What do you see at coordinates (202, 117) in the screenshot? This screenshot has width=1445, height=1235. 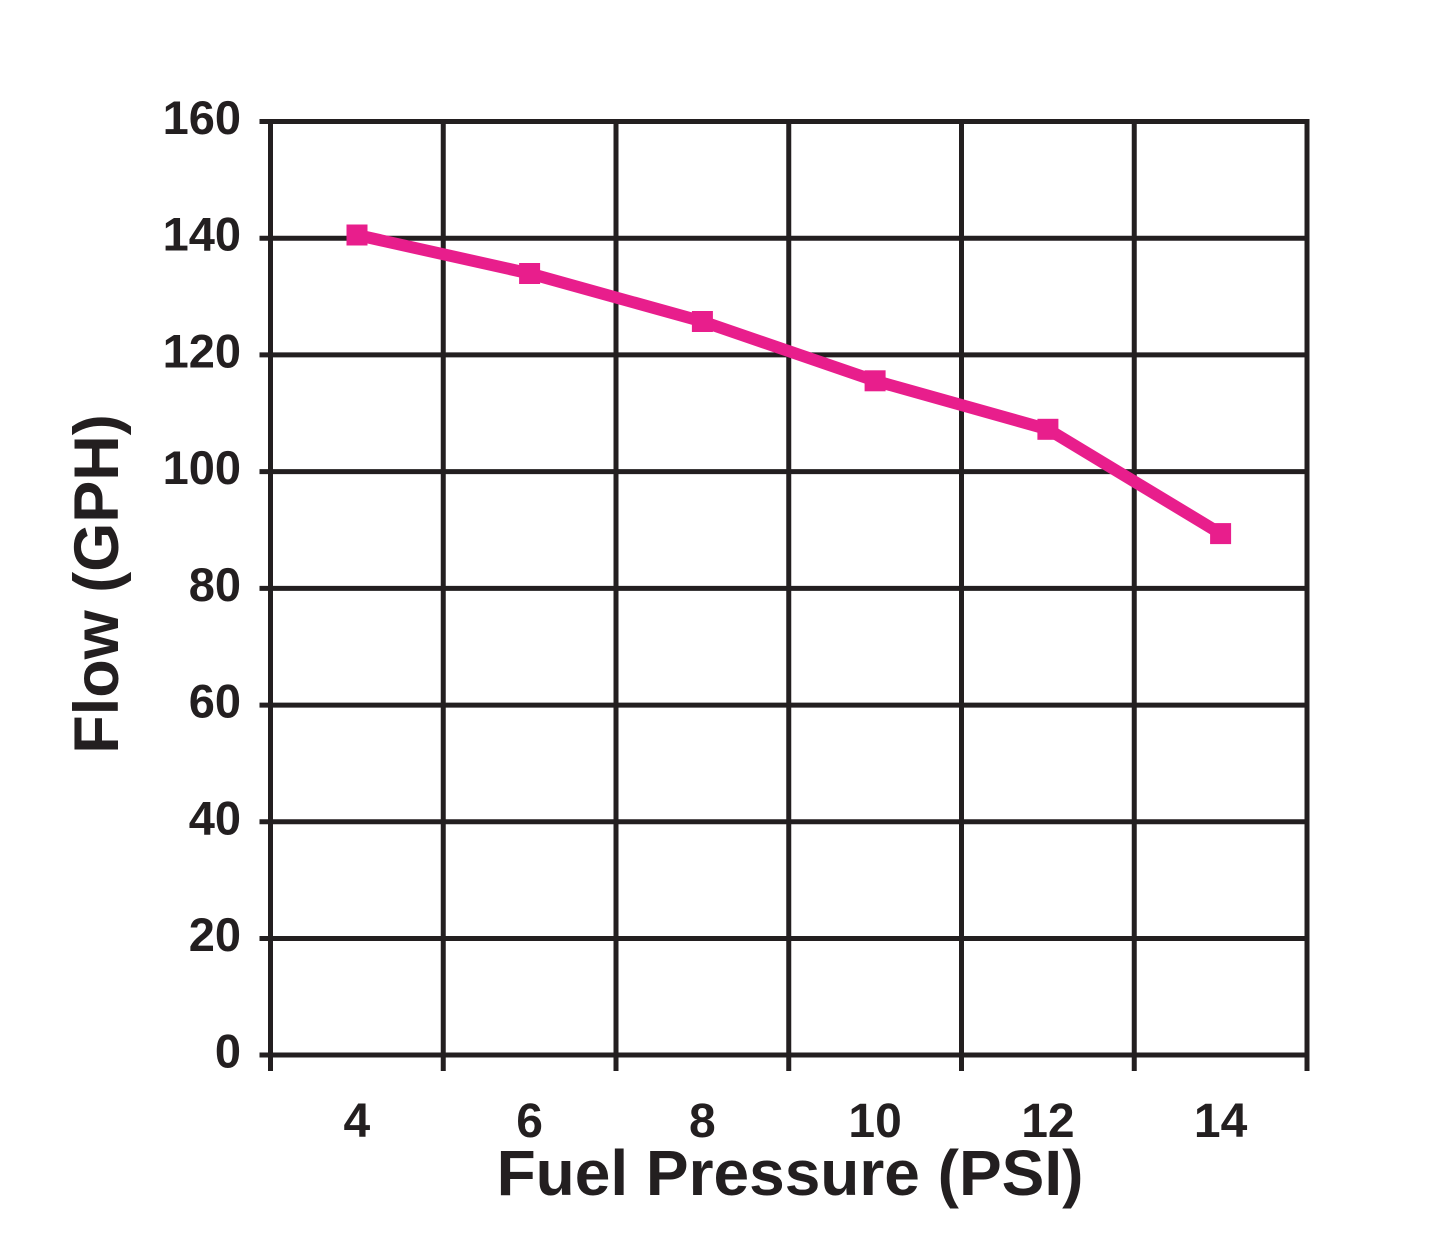 I see `svg-text: 160` at bounding box center [202, 117].